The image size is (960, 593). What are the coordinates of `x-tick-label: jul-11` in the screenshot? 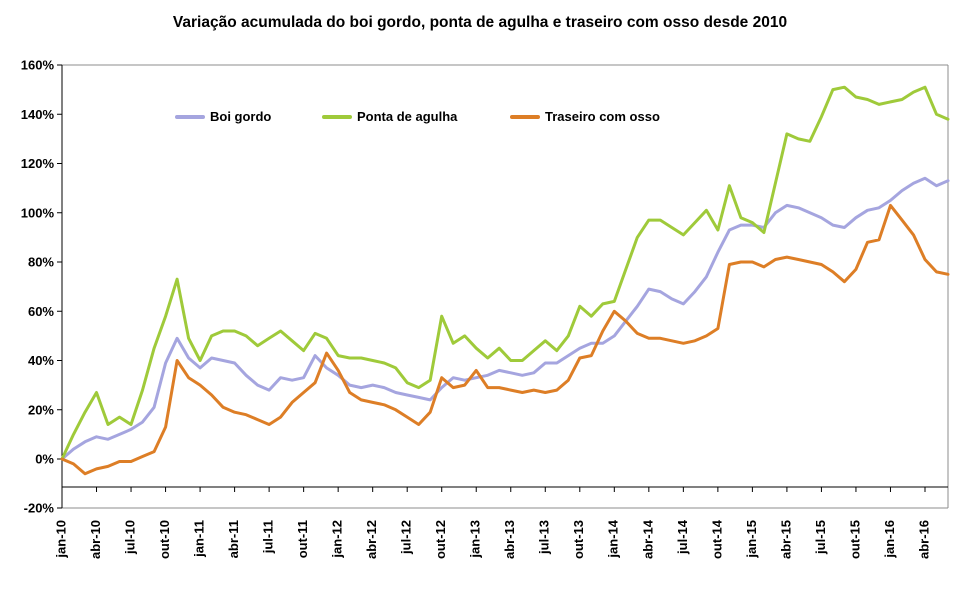 It's located at (268, 537).